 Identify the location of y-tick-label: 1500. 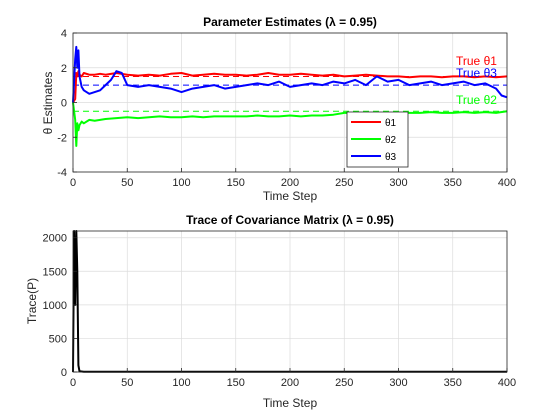
(55, 272).